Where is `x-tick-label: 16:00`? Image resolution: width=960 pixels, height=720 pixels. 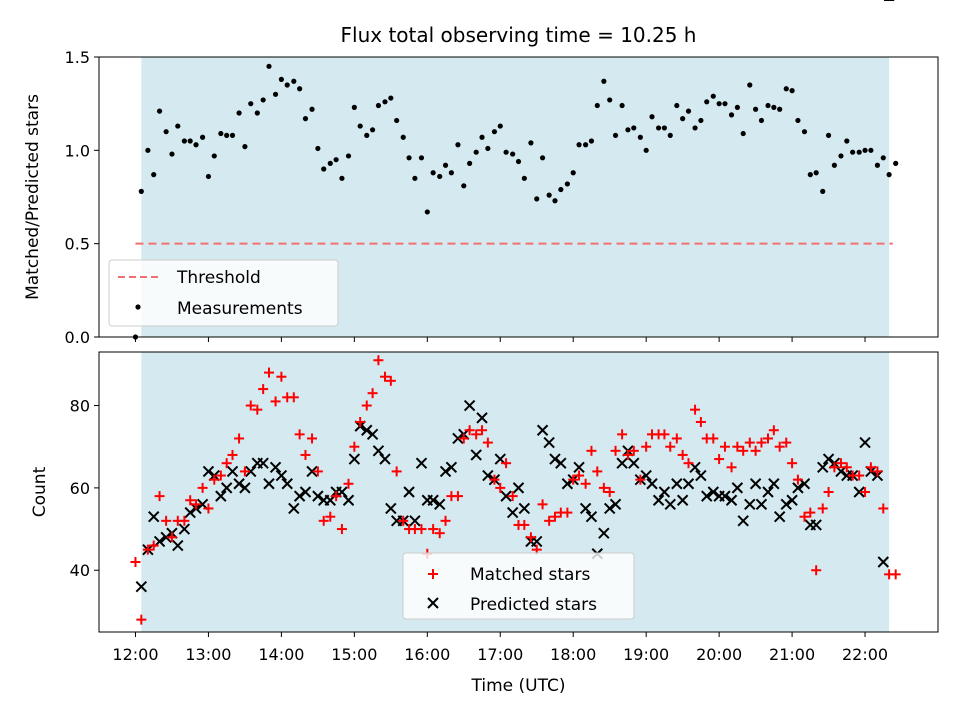
x-tick-label: 16:00 is located at coordinates (427, 654).